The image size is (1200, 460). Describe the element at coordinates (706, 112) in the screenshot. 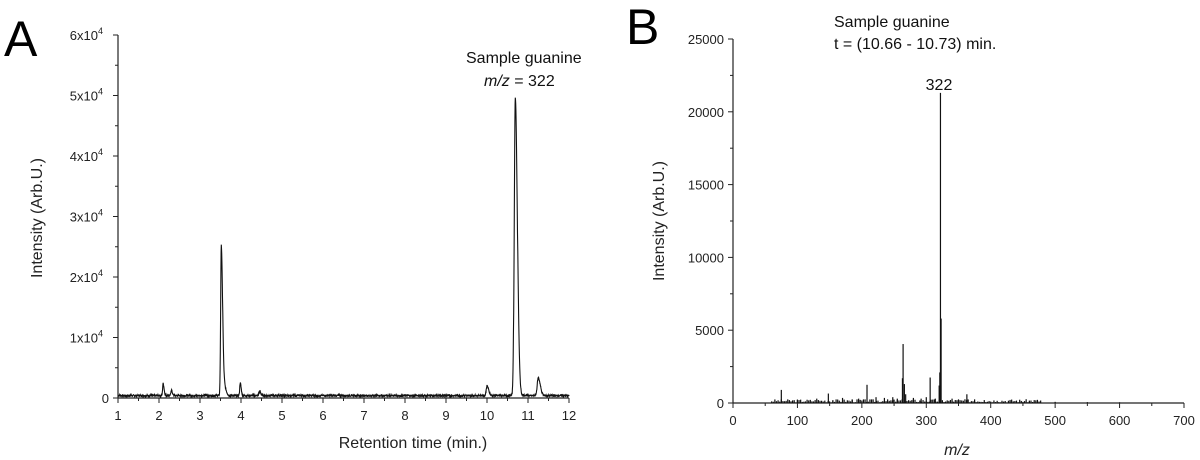

I see `y-tick-label: 20000` at that location.